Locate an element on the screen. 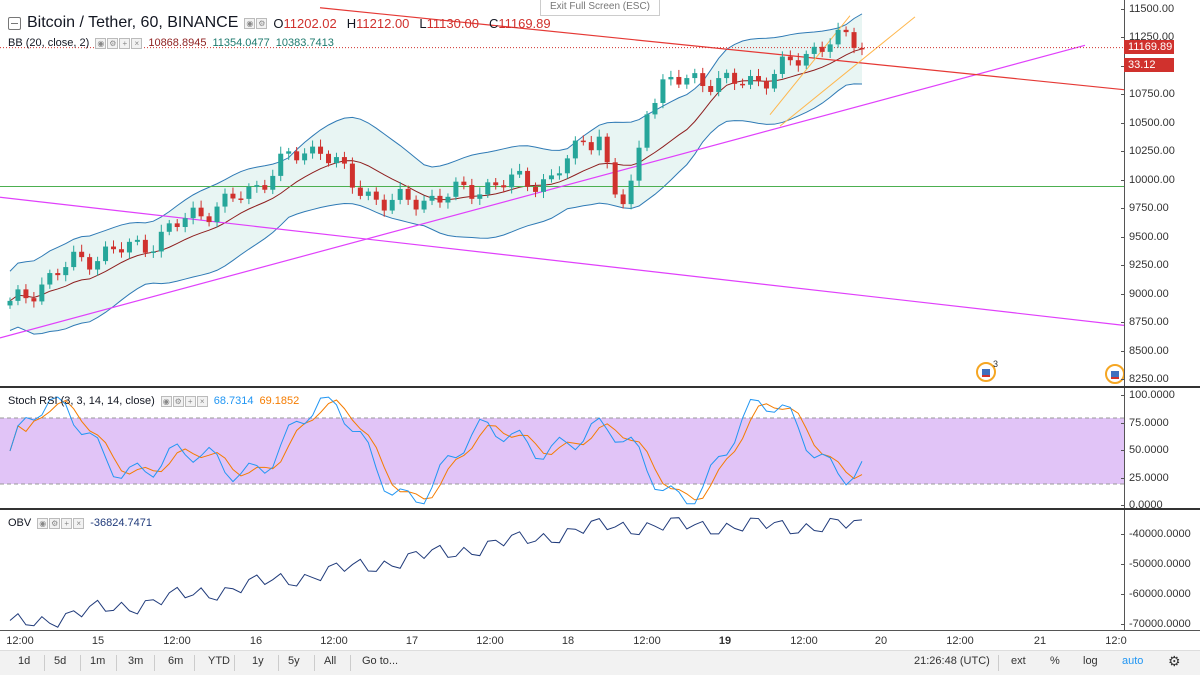  settings-gear-icon: ⚙ is located at coordinates (1174, 661).